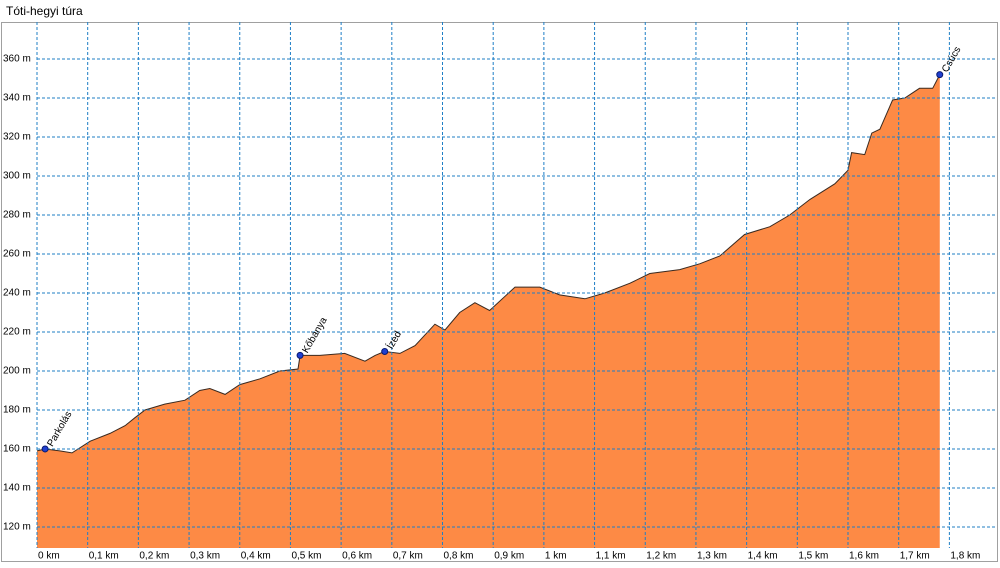 This screenshot has height=568, width=1000. What do you see at coordinates (17, 293) in the screenshot?
I see `y-tick-label: 240 m` at bounding box center [17, 293].